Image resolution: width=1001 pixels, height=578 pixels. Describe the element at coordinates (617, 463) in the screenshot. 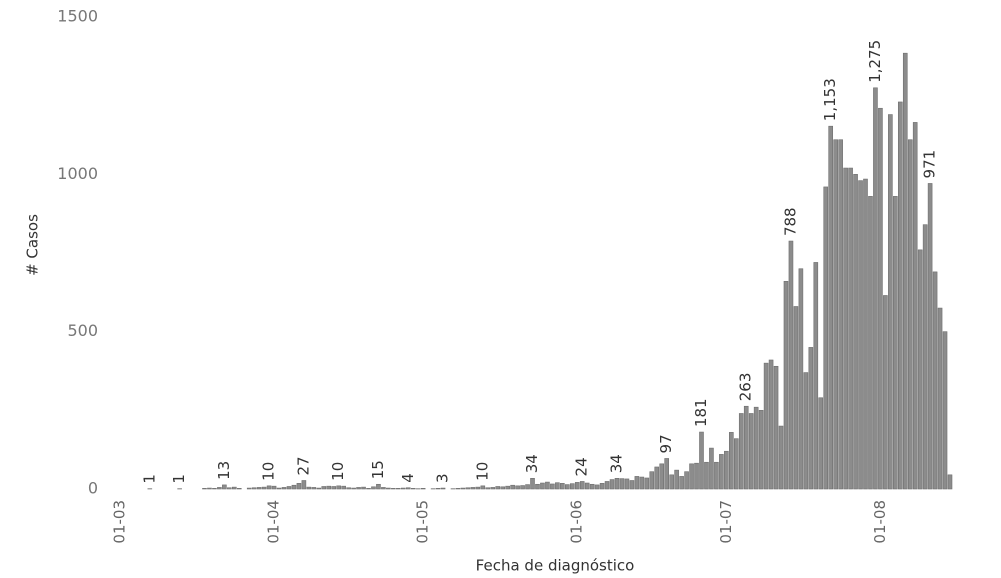

I see `value-label: 34` at that location.